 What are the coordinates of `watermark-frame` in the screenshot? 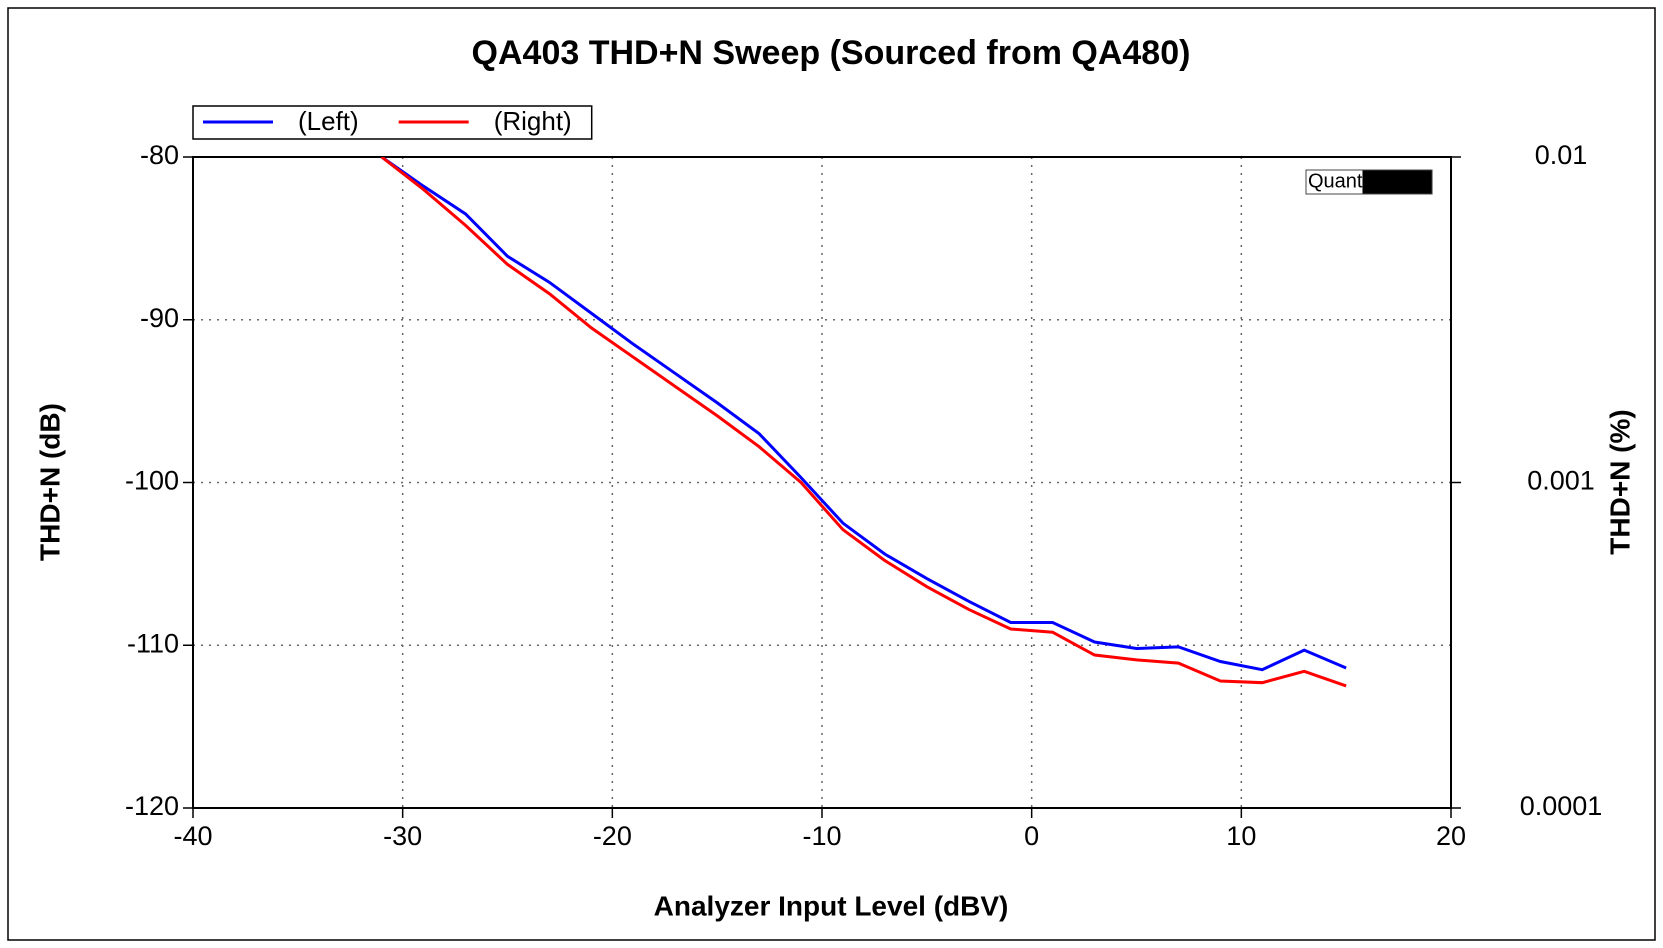 It's located at (1369, 182).